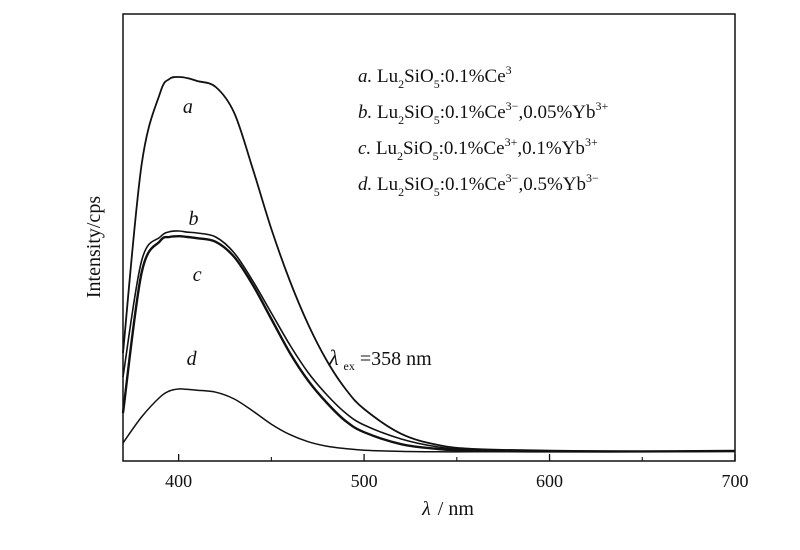 The height and width of the screenshot is (550, 800). I want to click on legend-entry: b. Lu2SiO5:0.1%Ce3−,0.05%Yb3+, so click(483, 113).